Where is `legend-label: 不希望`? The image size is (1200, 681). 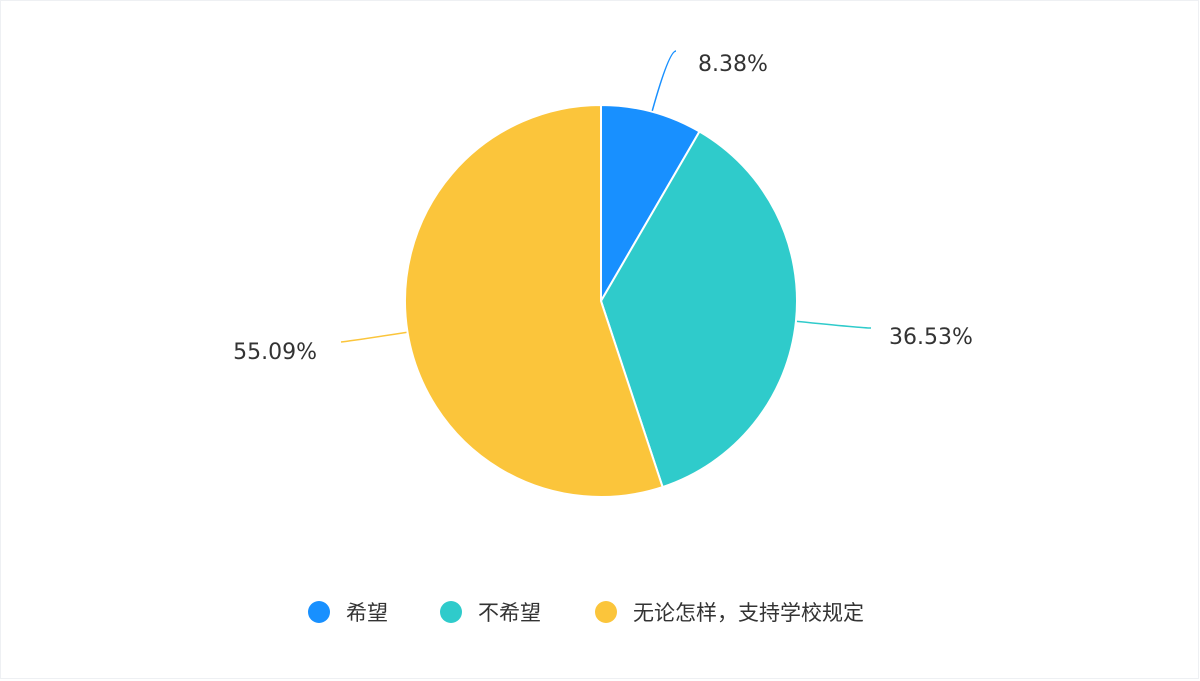 legend-label: 不希望 is located at coordinates (509, 613).